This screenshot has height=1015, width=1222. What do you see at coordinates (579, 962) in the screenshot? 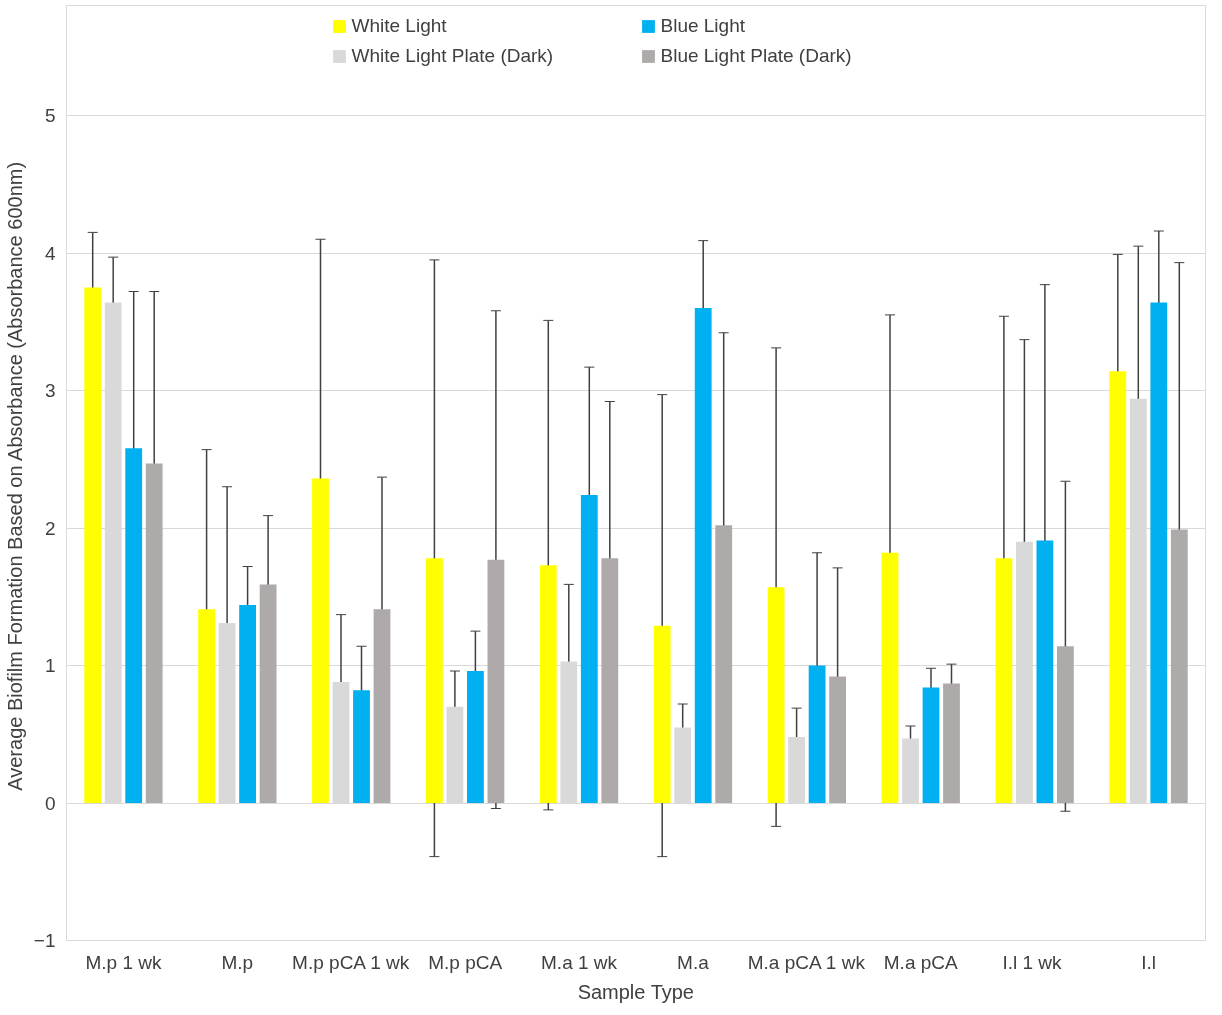
I see `x-tick-label: M.a 1 wk` at bounding box center [579, 962].